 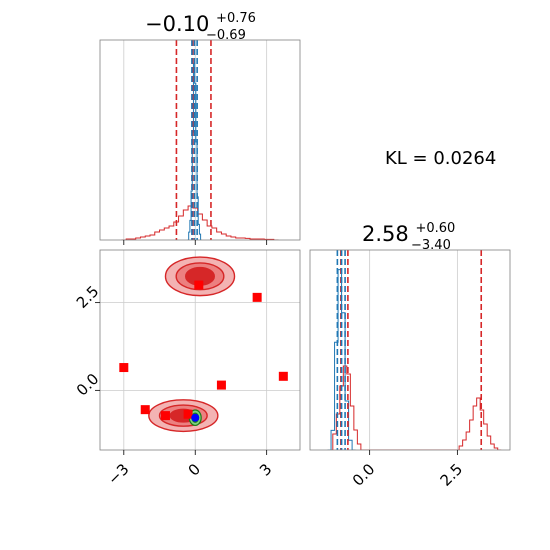 I want to click on tick-marks: −3 0 3 0.0 2.5, so click(x=174, y=385).